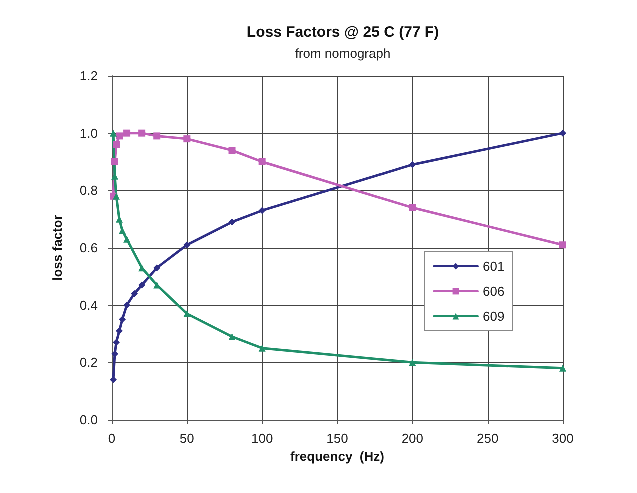 The width and height of the screenshot is (637, 493). Describe the element at coordinates (89, 362) in the screenshot. I see `y-tick-label: 0.2` at that location.